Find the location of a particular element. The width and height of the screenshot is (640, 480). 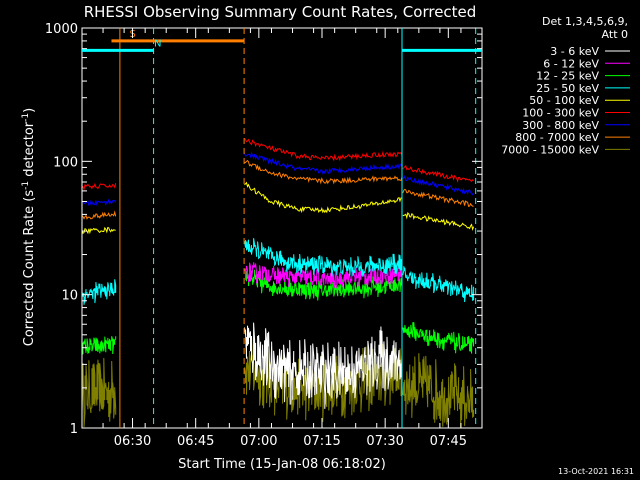

series-12-25-kev-pre is located at coordinates (99, 345).